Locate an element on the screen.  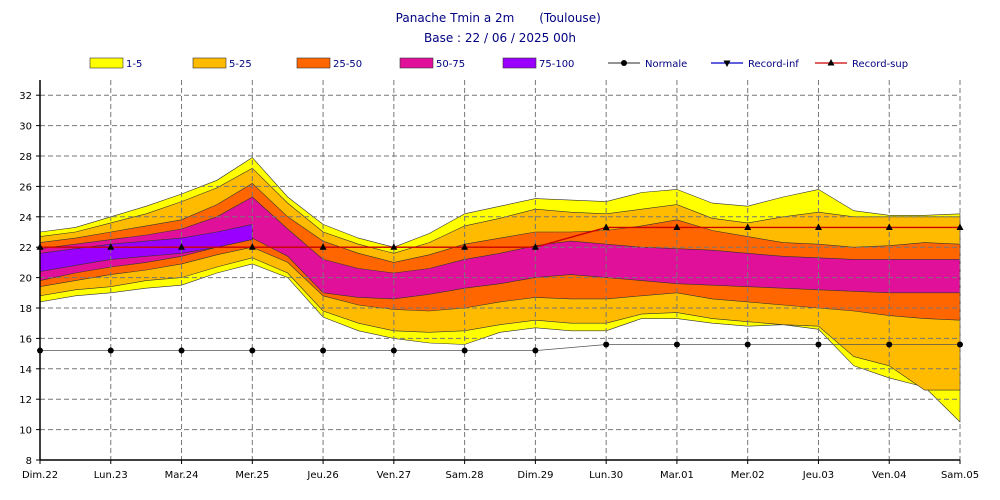
x-tick-label: Lun.30 is located at coordinates (606, 475).